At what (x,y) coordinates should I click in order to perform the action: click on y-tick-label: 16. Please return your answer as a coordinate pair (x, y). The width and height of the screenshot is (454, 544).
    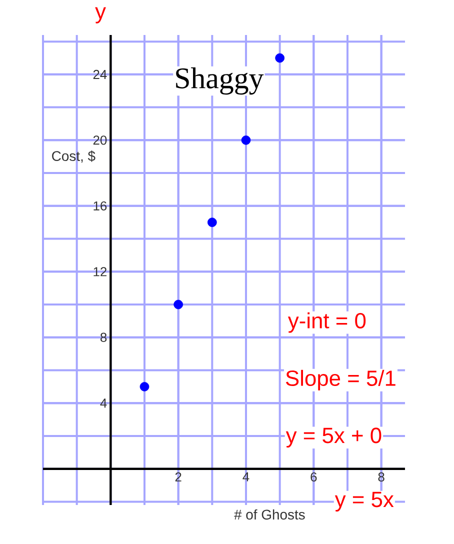
    Looking at the image, I should click on (100, 205).